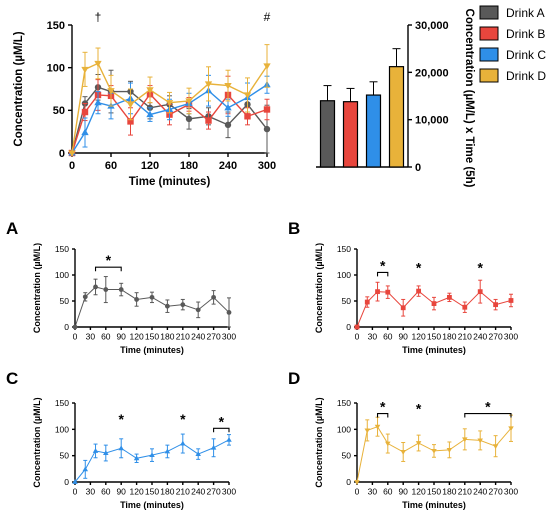 Image resolution: width=550 pixels, height=525 pixels. What do you see at coordinates (59, 111) in the screenshot?
I see `top-chart-y-tick-label: 50` at bounding box center [59, 111].